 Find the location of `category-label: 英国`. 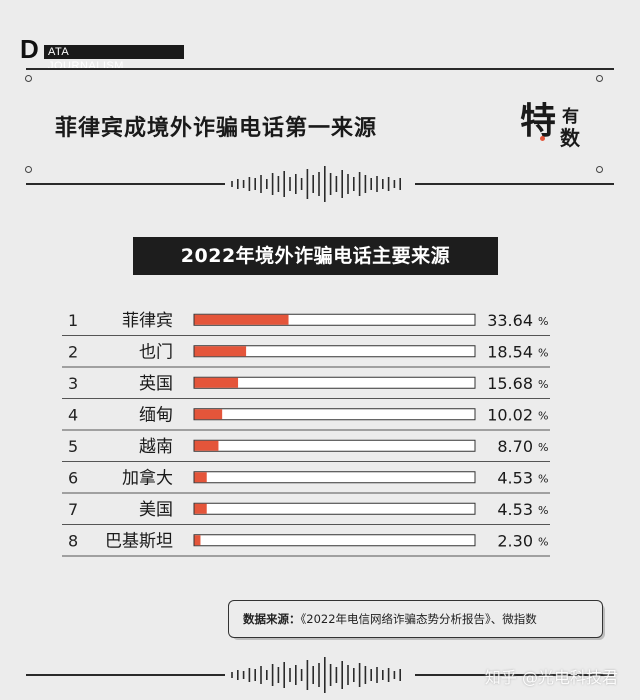

category-label: 英国 is located at coordinates (156, 384).